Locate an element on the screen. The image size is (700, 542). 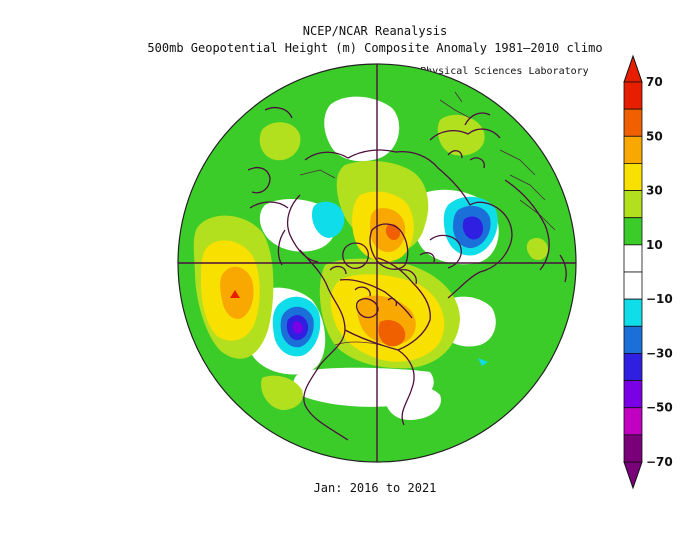
colorbar-tick-label: −10 is located at coordinates (659, 299).